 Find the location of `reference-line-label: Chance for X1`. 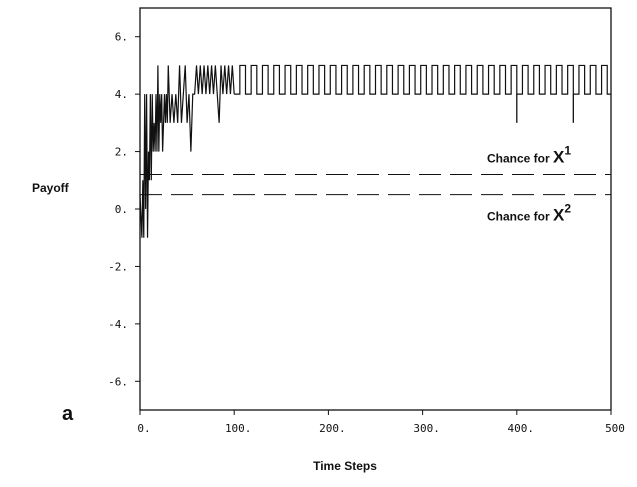

reference-line-label: Chance for X1 is located at coordinates (529, 155).